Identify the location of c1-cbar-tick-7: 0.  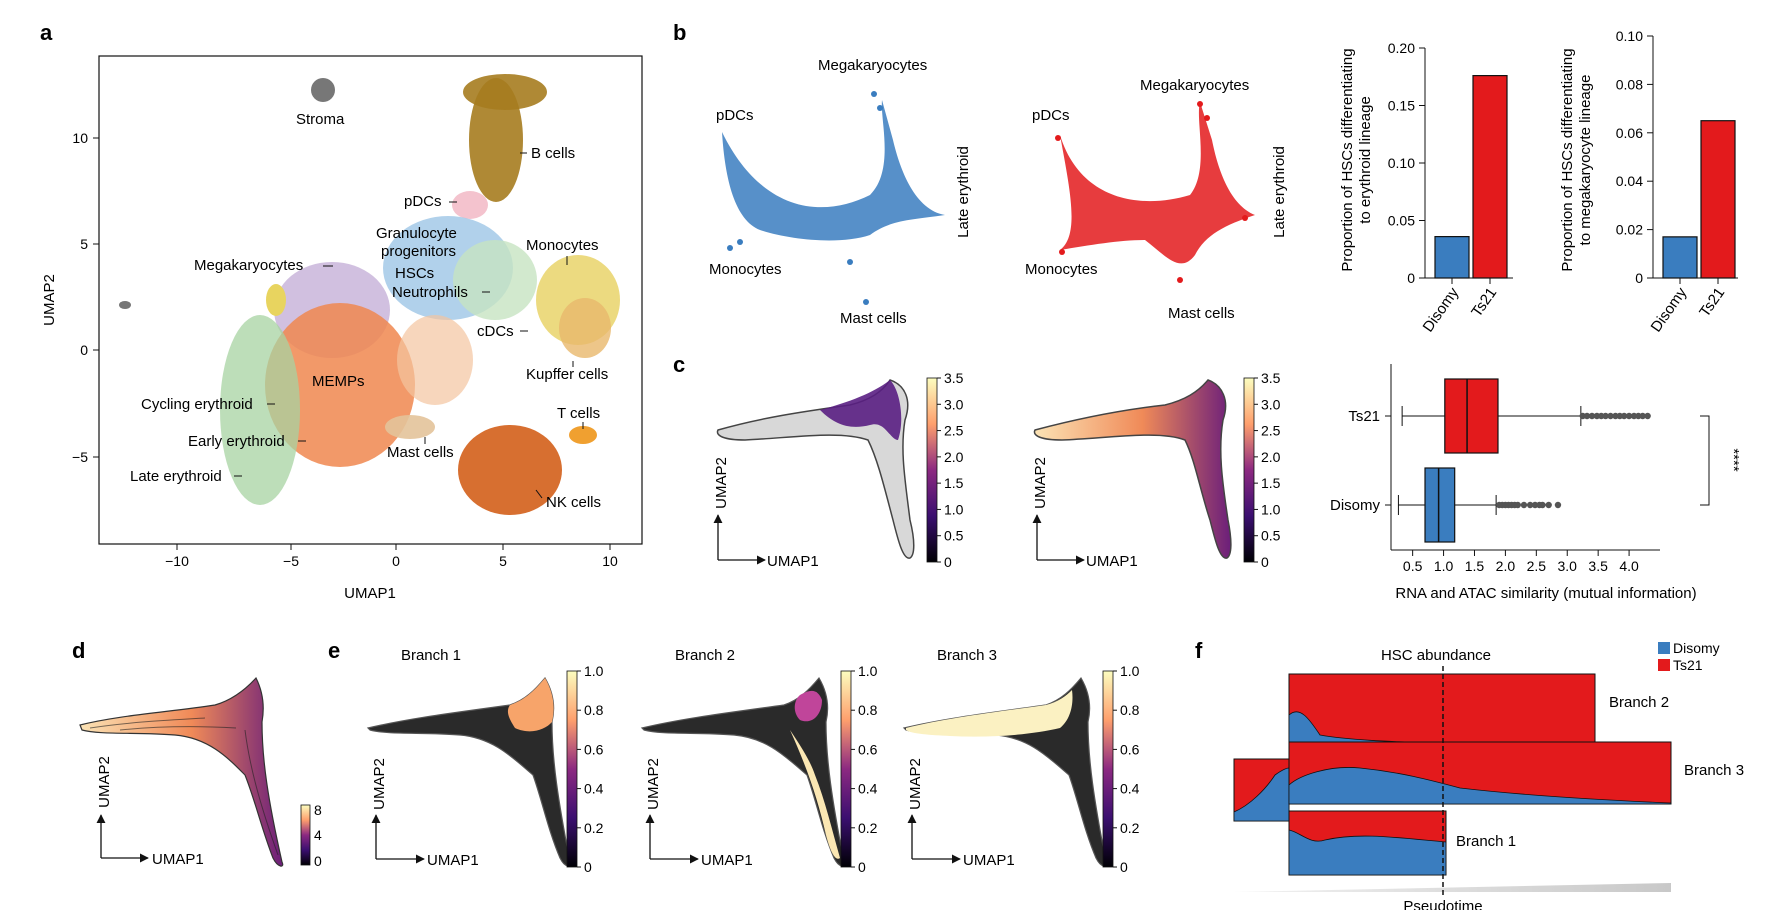
(1265, 562).